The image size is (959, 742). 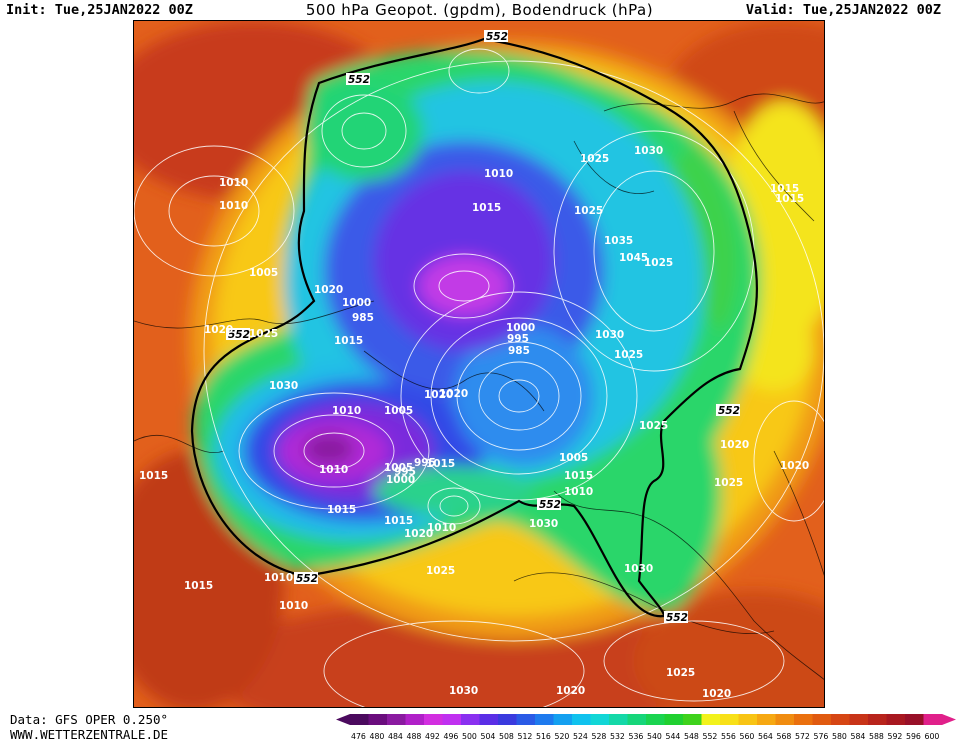 What do you see at coordinates (363, 318) in the screenshot?
I see `pressure-label: 985` at bounding box center [363, 318].